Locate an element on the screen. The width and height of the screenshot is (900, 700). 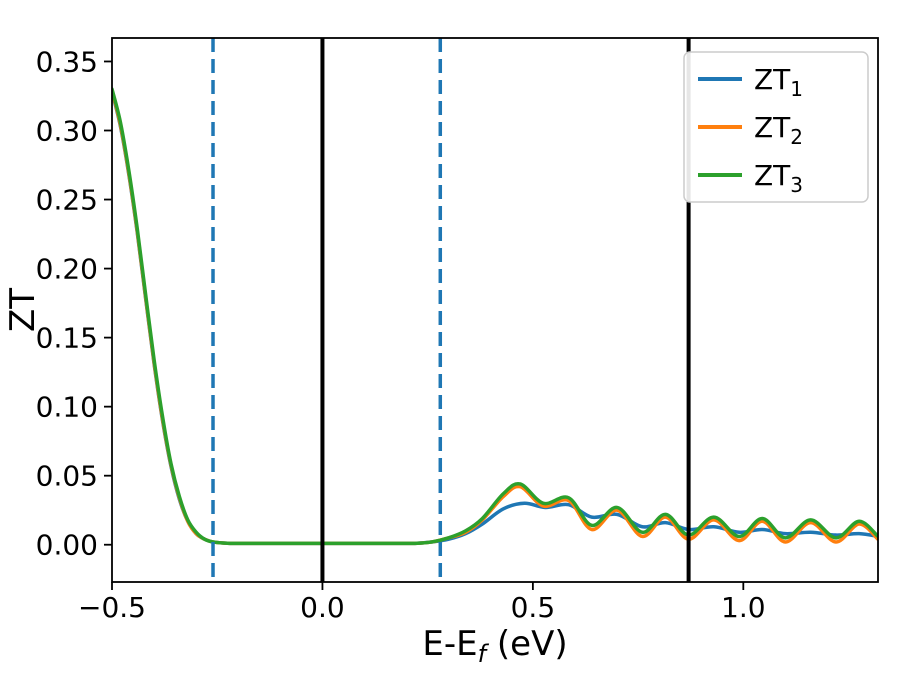
legend-label: ZT3 is located at coordinates (778, 178).